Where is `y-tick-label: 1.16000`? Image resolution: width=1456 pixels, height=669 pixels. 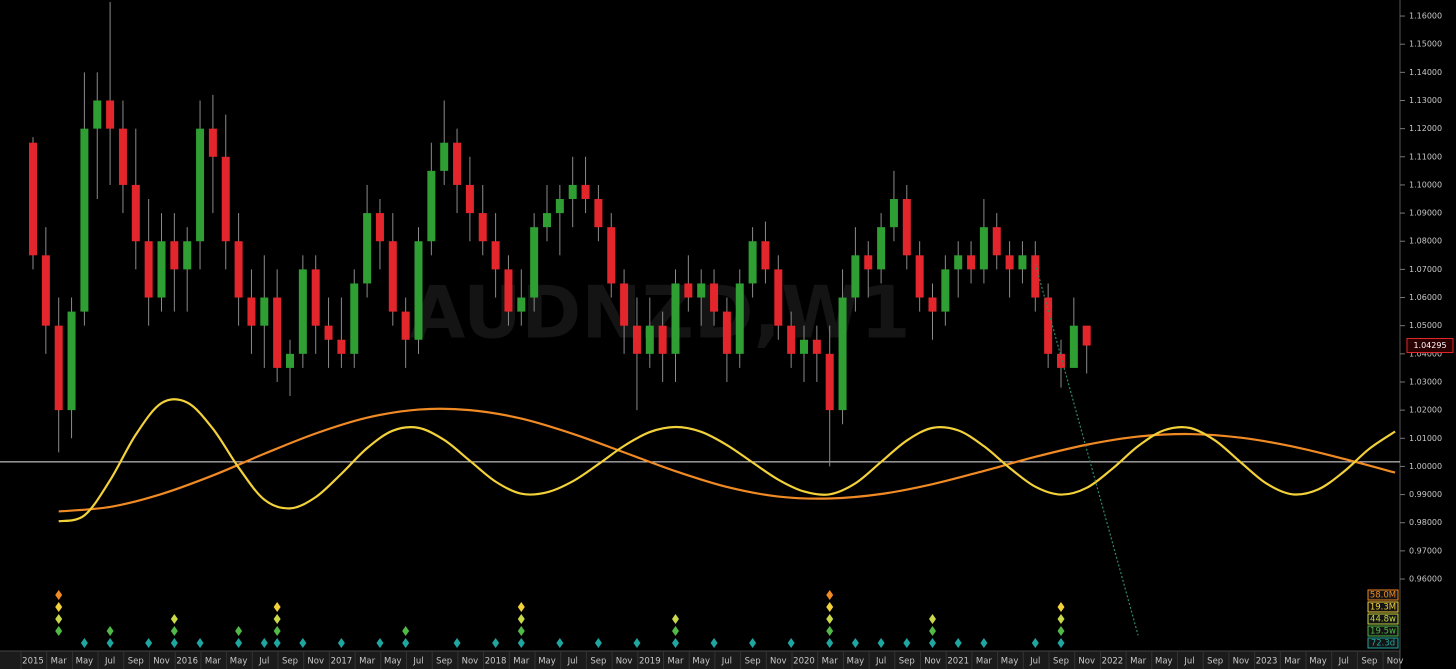
y-tick-label: 1.16000 is located at coordinates (1425, 16).